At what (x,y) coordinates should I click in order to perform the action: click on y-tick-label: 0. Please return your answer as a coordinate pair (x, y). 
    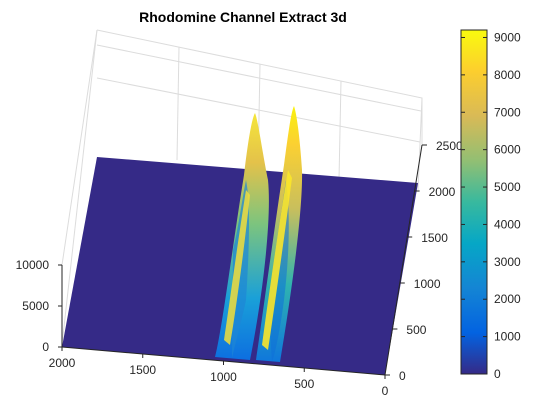
    Looking at the image, I should click on (402, 376).